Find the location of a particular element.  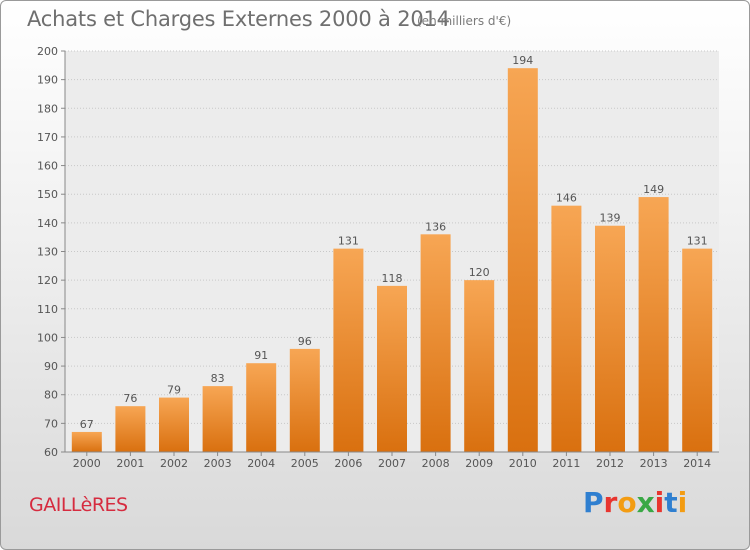

x-tick-label-2014: 2014 is located at coordinates (697, 463).